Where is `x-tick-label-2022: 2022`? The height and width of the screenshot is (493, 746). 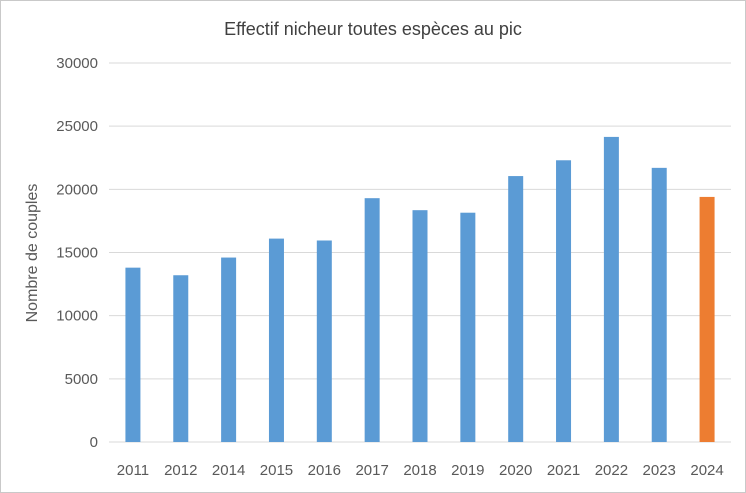 x-tick-label-2022: 2022 is located at coordinates (611, 470).